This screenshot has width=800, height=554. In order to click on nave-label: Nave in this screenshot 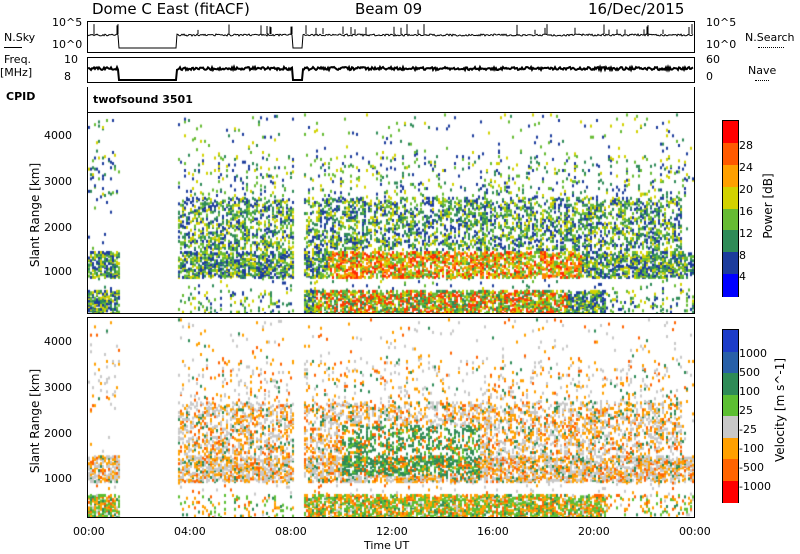, I will do `click(762, 70)`.